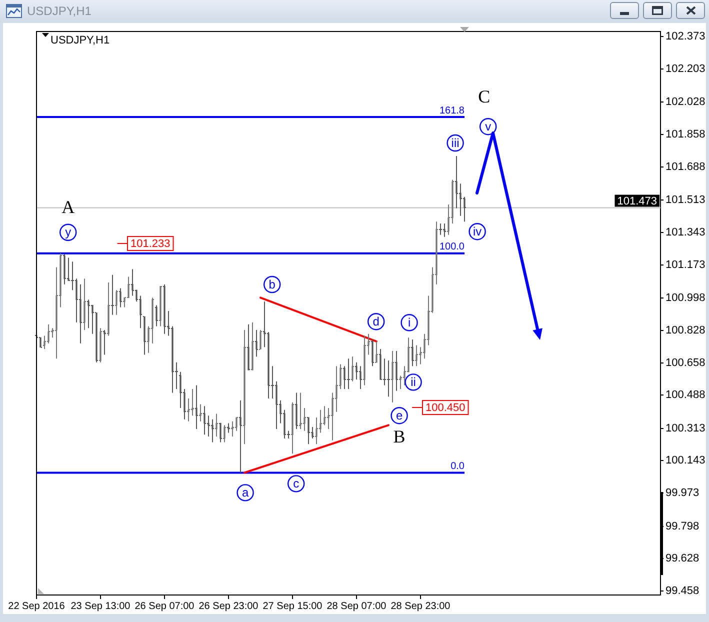 The height and width of the screenshot is (622, 709). Describe the element at coordinates (683, 493) in the screenshot. I see `y-tick-label: 99.973` at that location.